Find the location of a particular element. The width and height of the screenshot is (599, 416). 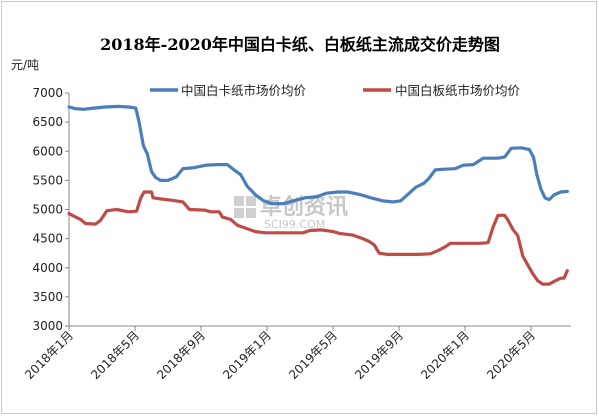

x-tick-label: 2018年9月 is located at coordinates (181, 355).